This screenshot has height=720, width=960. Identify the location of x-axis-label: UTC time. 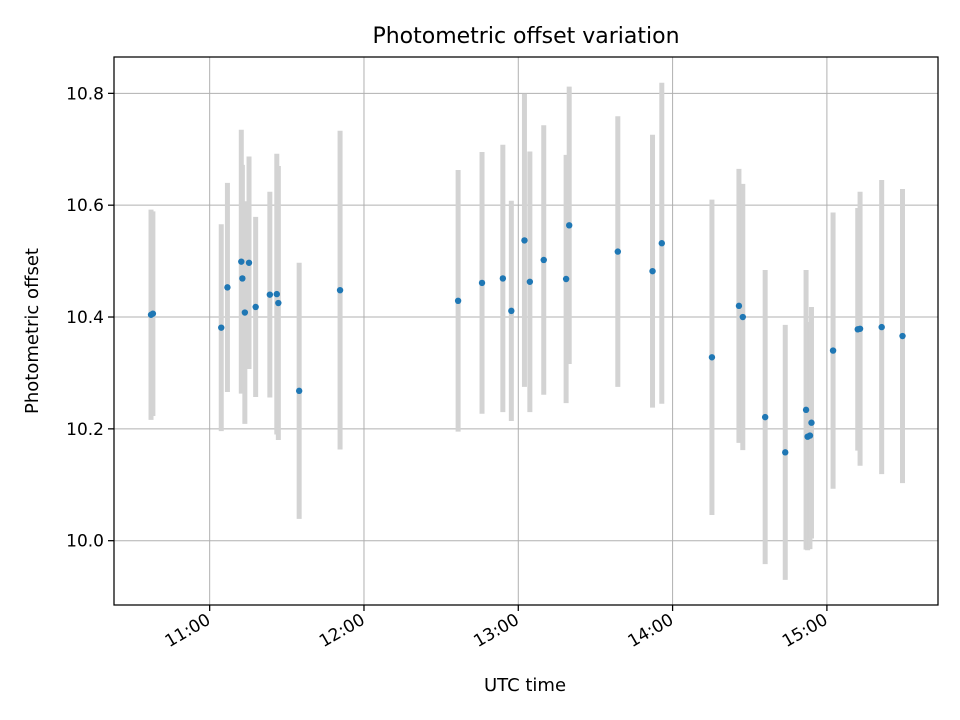
(525, 685).